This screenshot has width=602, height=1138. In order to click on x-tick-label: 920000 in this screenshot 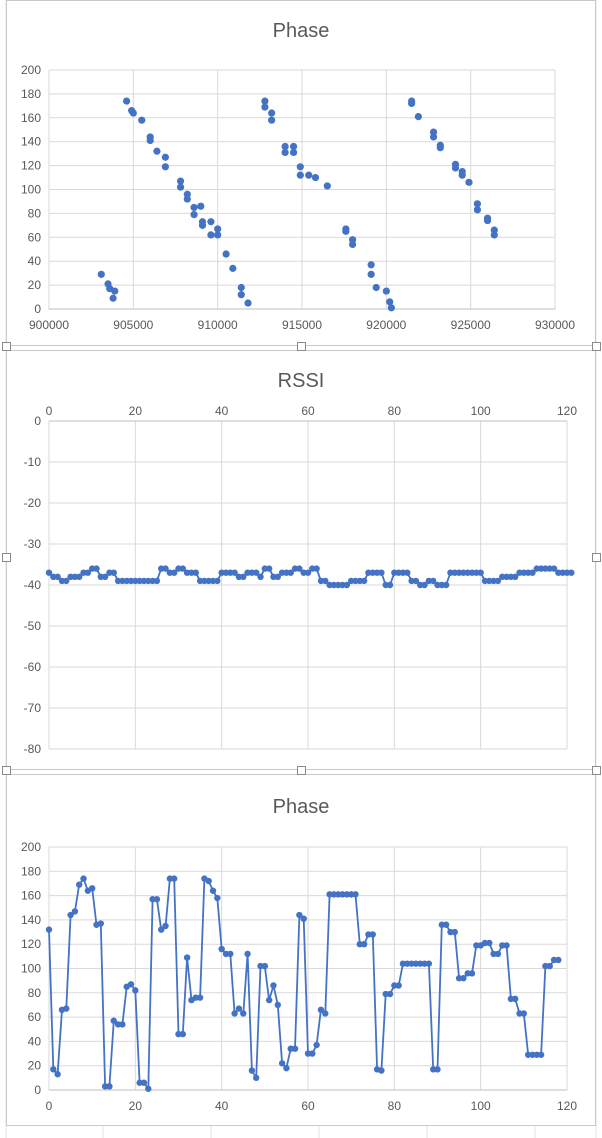, I will do `click(386, 325)`.